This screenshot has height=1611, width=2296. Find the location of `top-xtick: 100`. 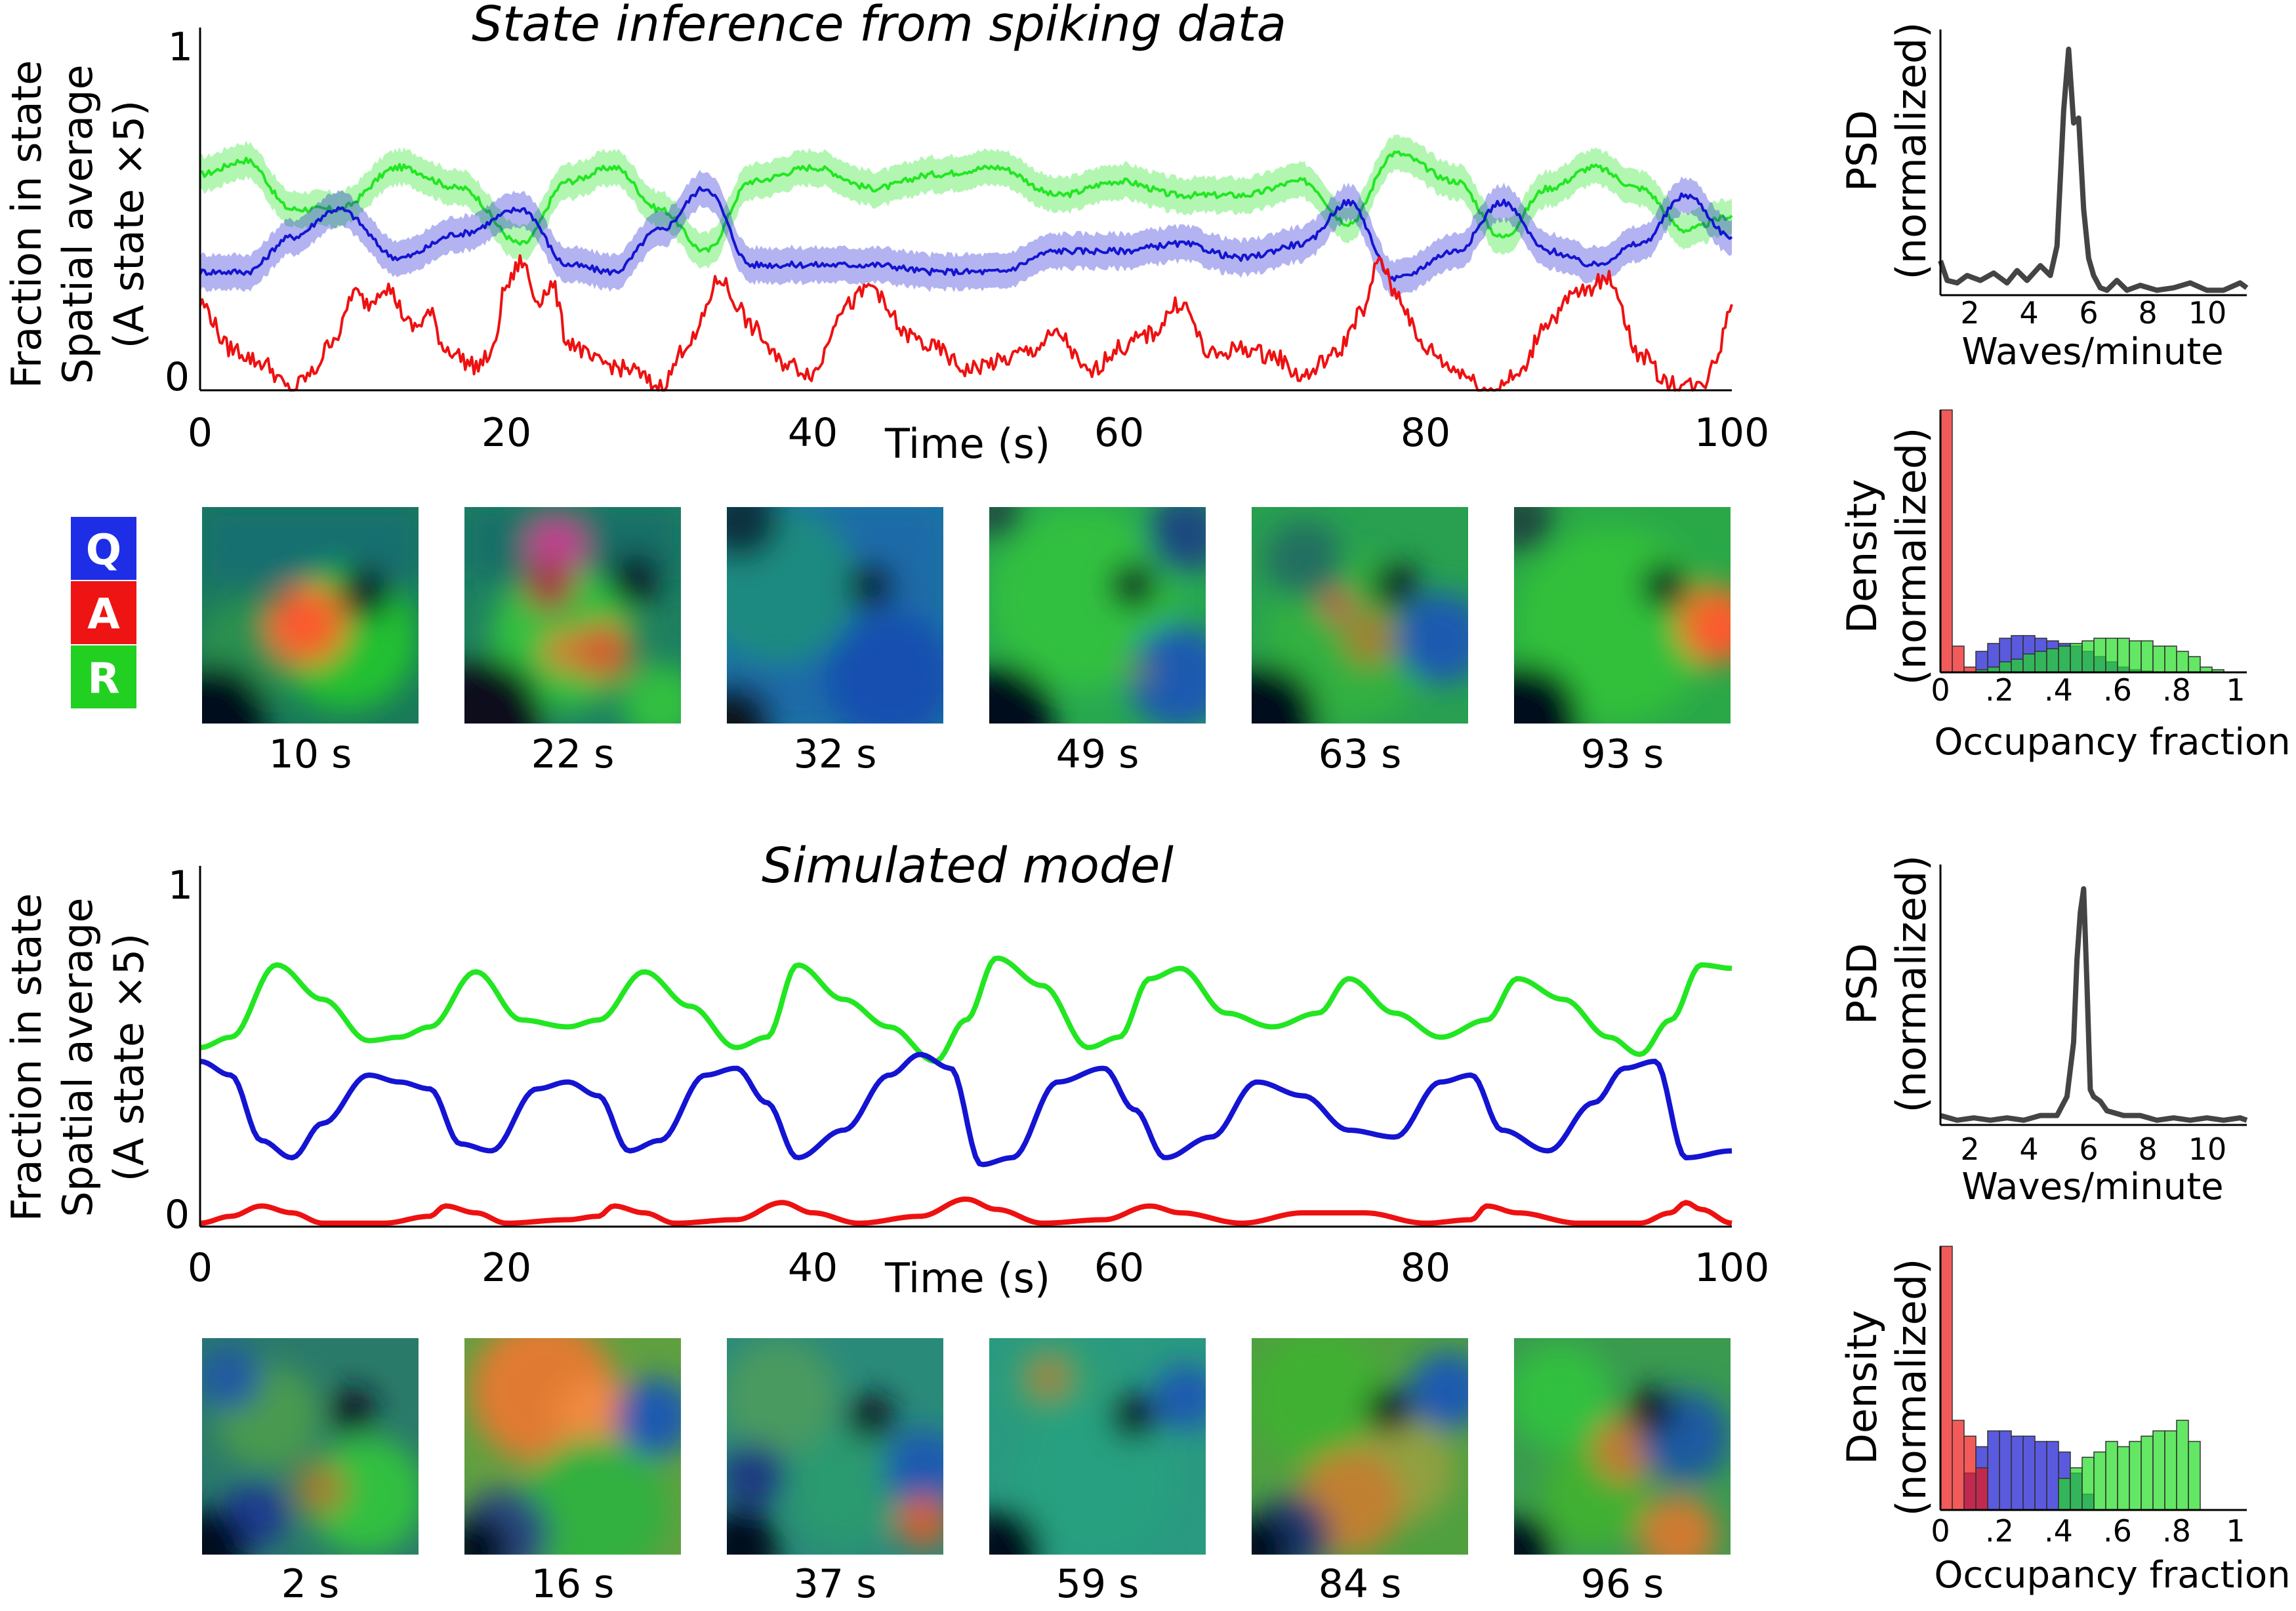

top-xtick: 100 is located at coordinates (1732, 433).